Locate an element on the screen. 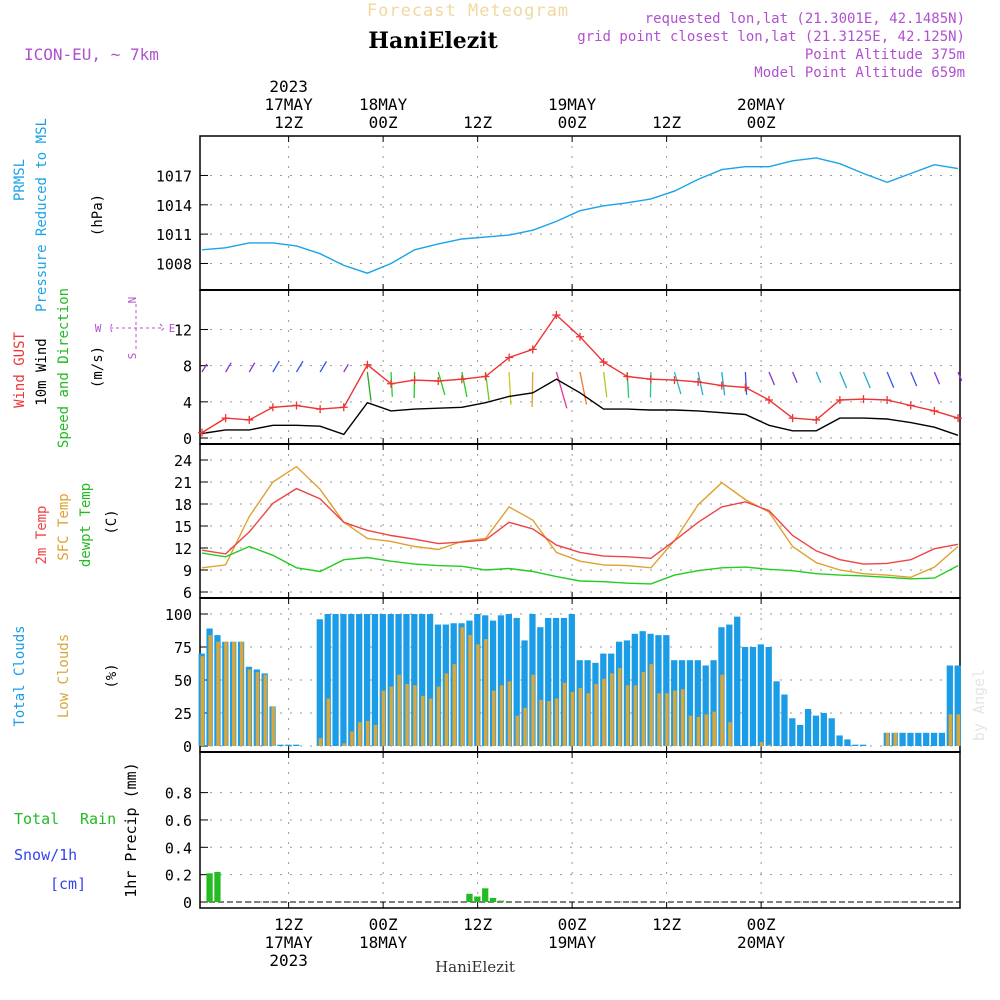 Image resolution: width=1000 pixels, height=1000 pixels. ylabel-sfc-temp: SFC Temp is located at coordinates (64, 526).